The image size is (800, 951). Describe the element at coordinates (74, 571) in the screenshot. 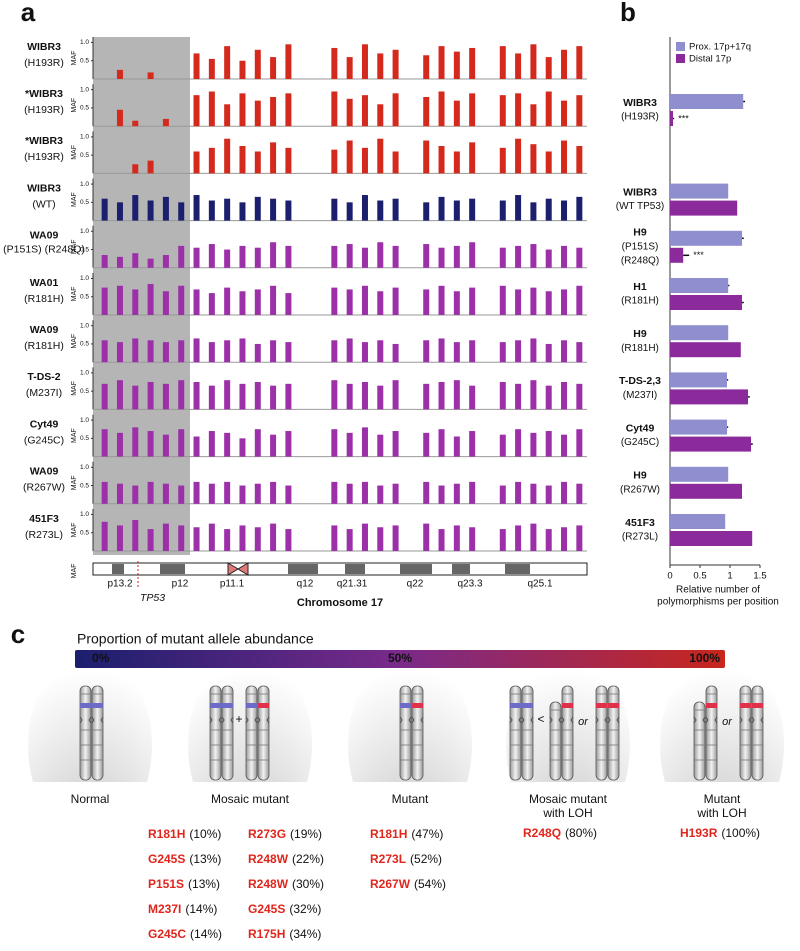

I see `axis-label: MAF` at that location.